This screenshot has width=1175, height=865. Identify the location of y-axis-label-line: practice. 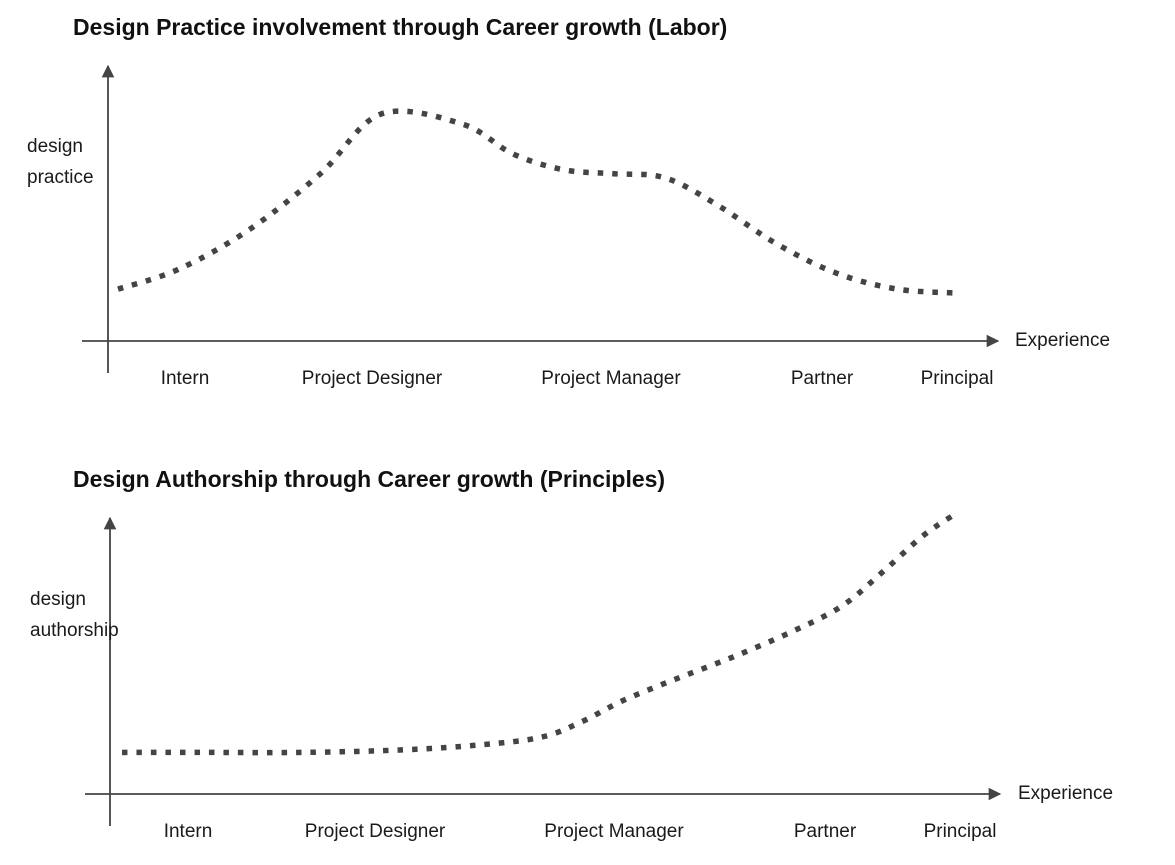
(60, 177).